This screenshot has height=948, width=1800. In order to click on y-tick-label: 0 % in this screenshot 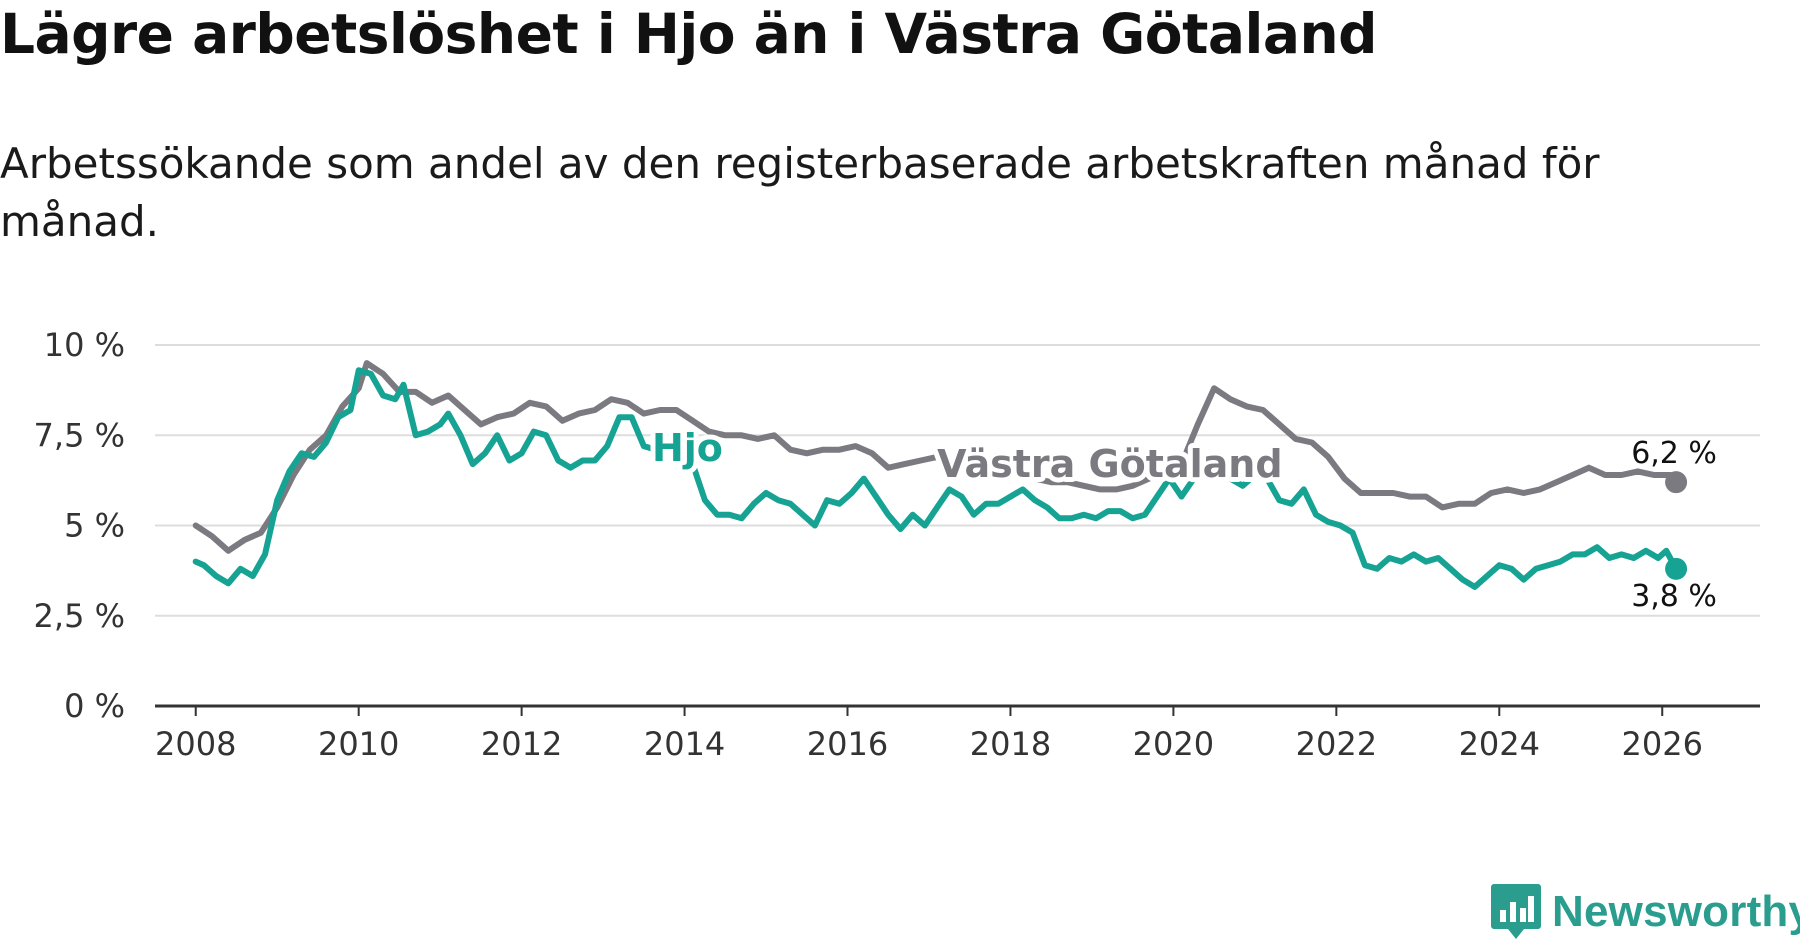, I will do `click(94, 706)`.